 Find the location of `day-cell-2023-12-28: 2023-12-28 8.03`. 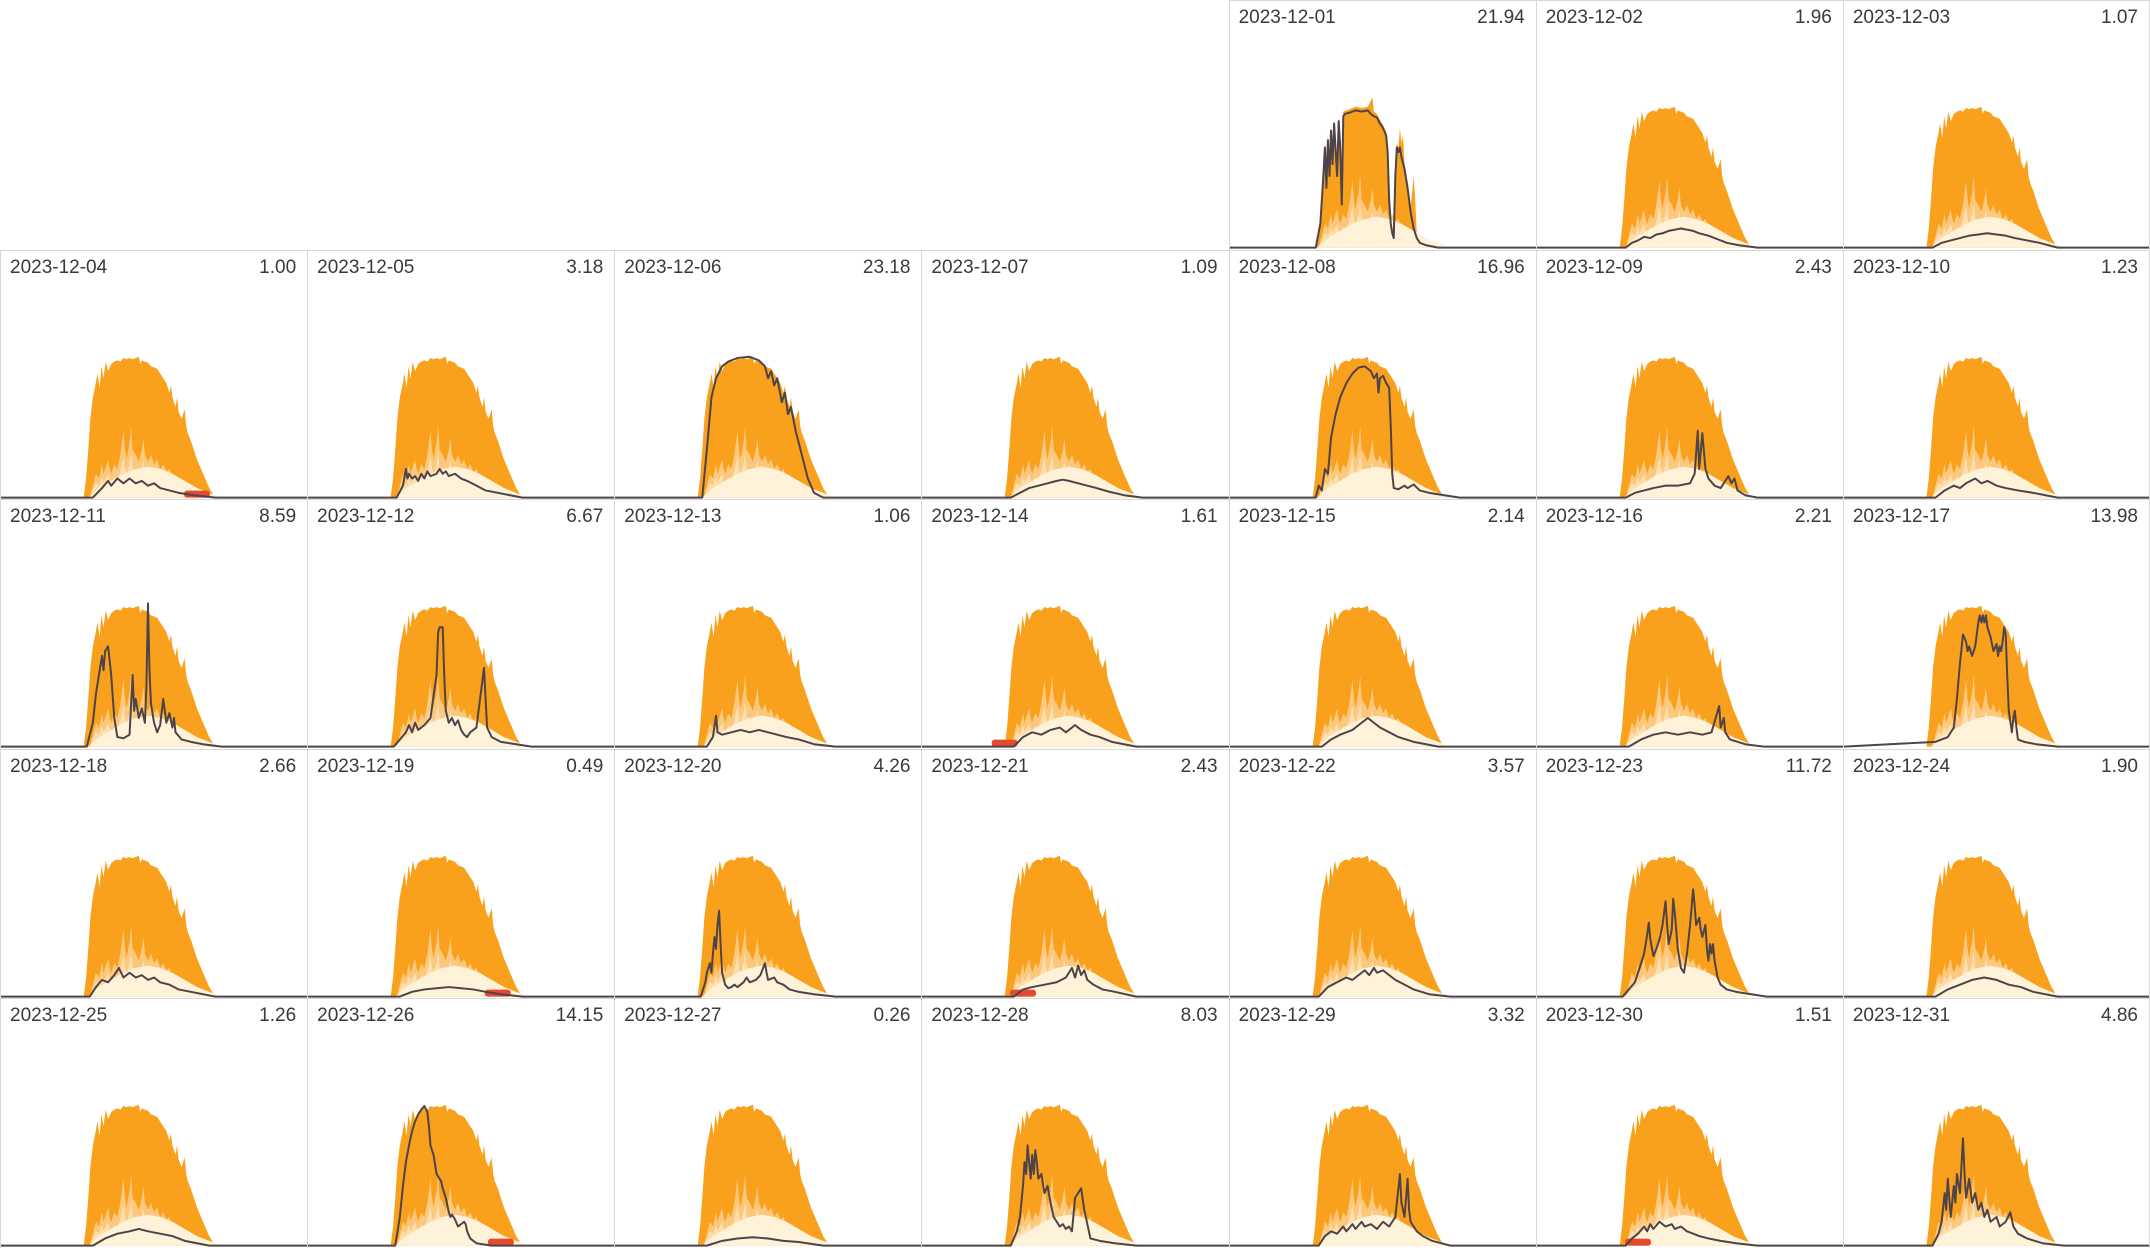

day-cell-2023-12-28: 2023-12-28 8.03 is located at coordinates (1075, 1123).